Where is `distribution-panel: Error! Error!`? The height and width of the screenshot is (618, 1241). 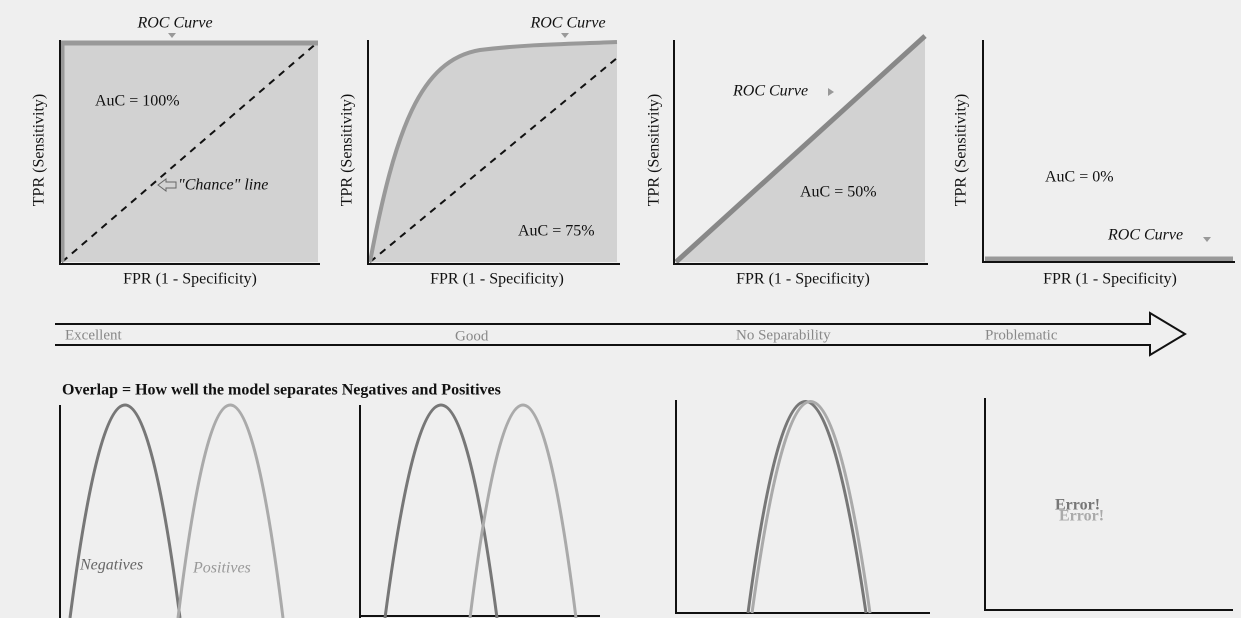 distribution-panel: Error! Error! is located at coordinates (1108, 504).